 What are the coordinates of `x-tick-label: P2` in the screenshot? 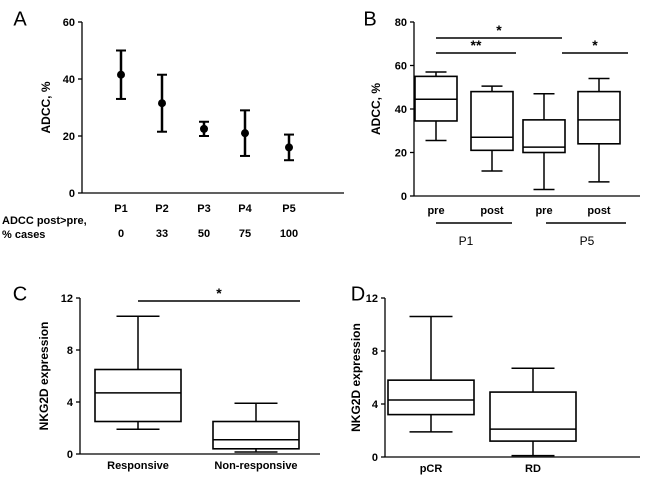 It's located at (161, 209).